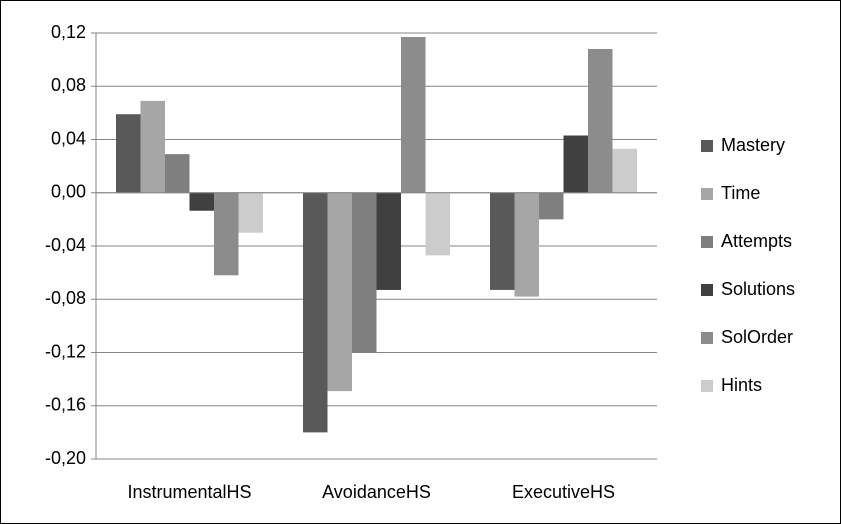  I want to click on y-tick-label: -0,04, so click(65, 245).